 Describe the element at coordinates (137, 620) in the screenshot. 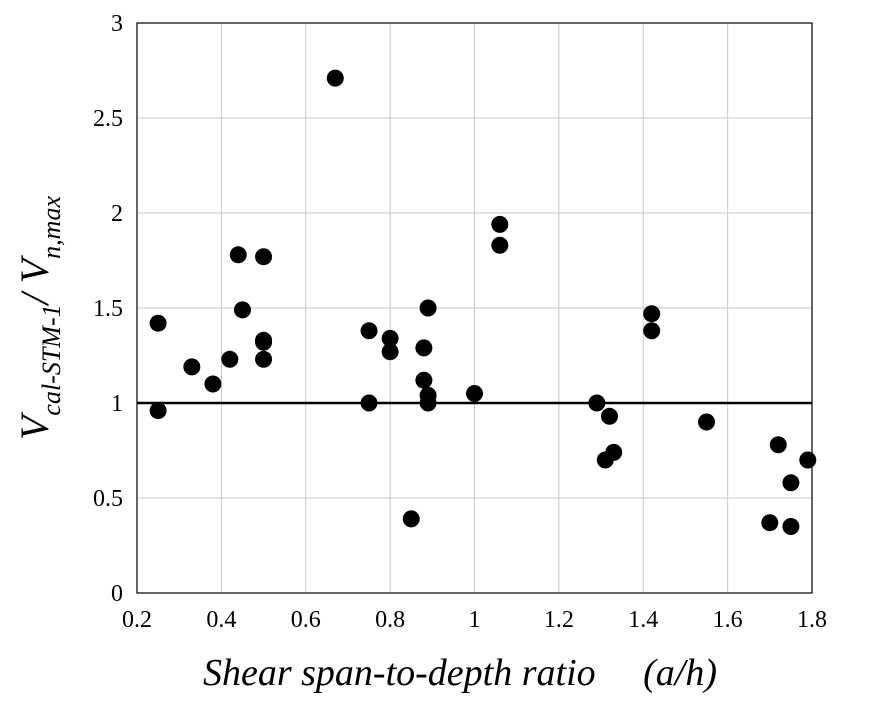

I see `x-tick-label: 0.2` at that location.